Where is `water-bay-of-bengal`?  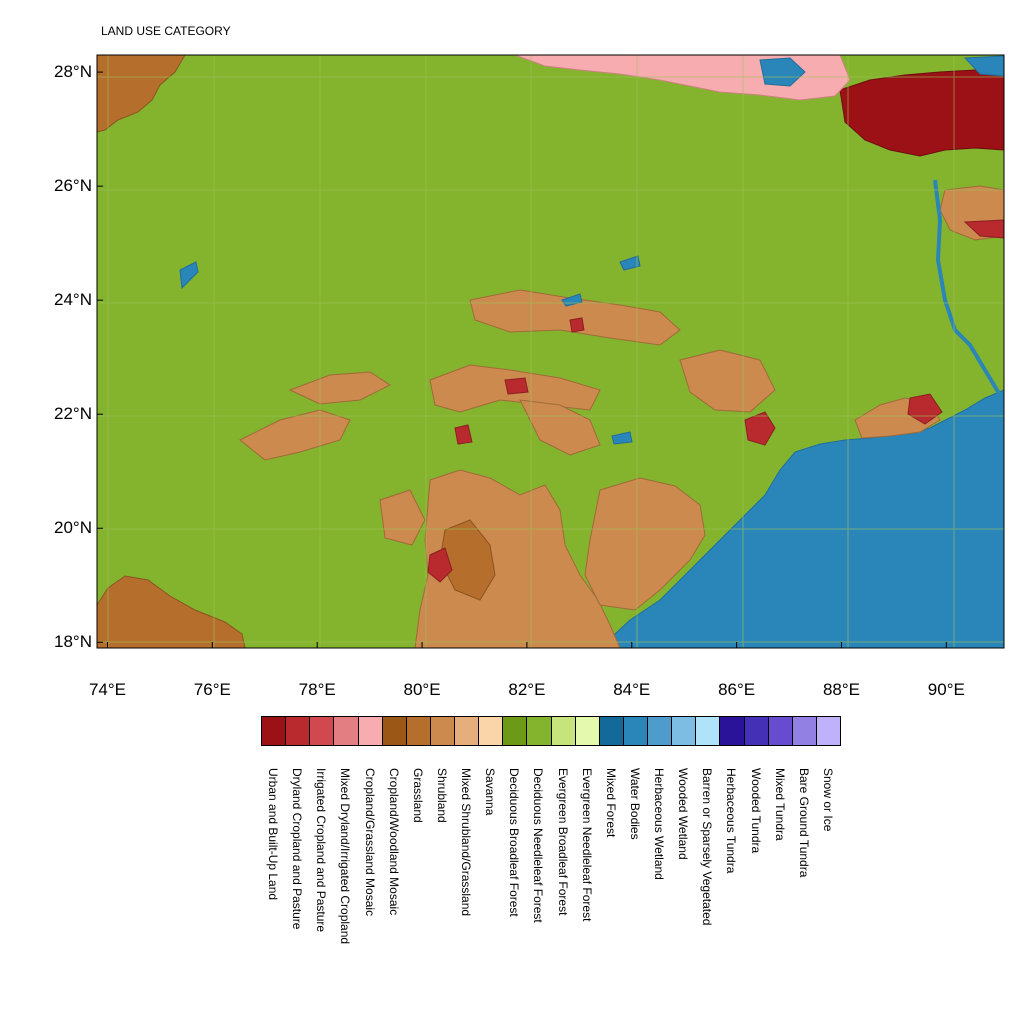 water-bay-of-bengal is located at coordinates (801, 518).